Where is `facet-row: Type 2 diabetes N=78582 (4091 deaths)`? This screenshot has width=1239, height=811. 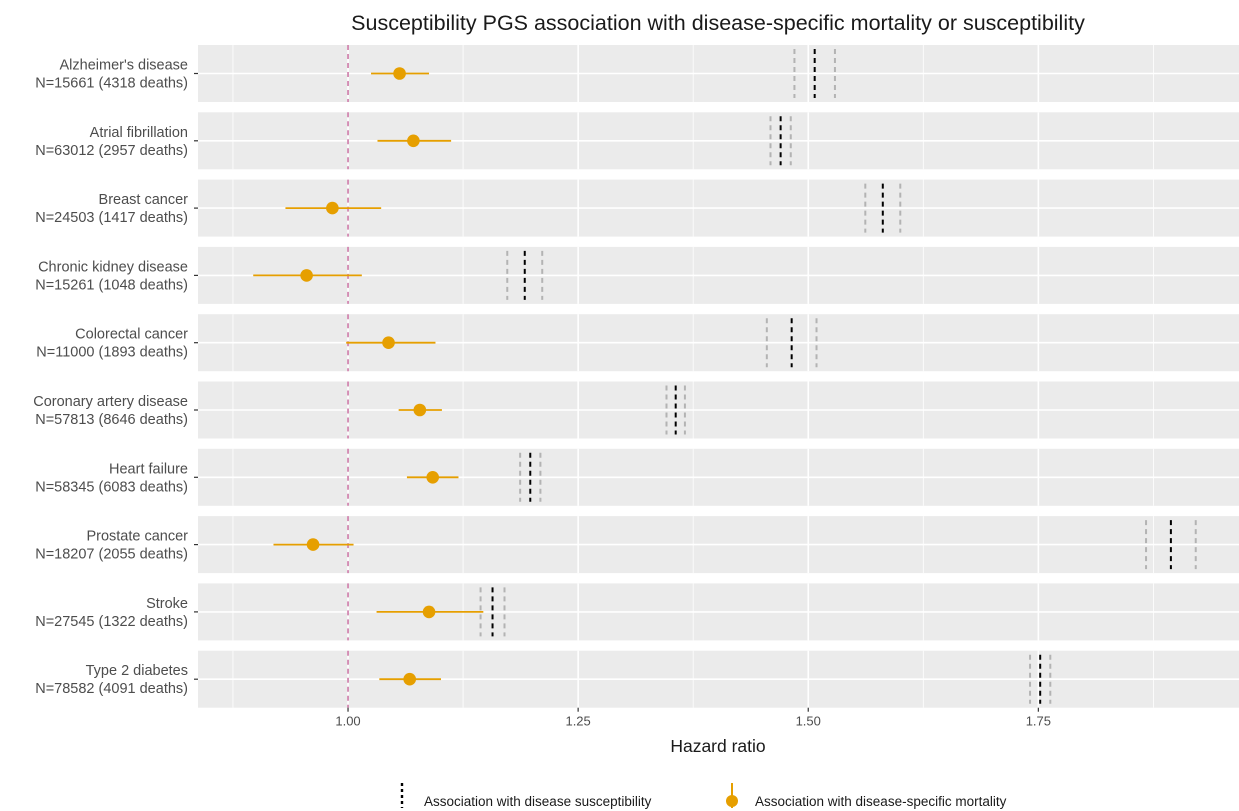 facet-row: Type 2 diabetes N=78582 (4091 deaths) is located at coordinates (637, 679).